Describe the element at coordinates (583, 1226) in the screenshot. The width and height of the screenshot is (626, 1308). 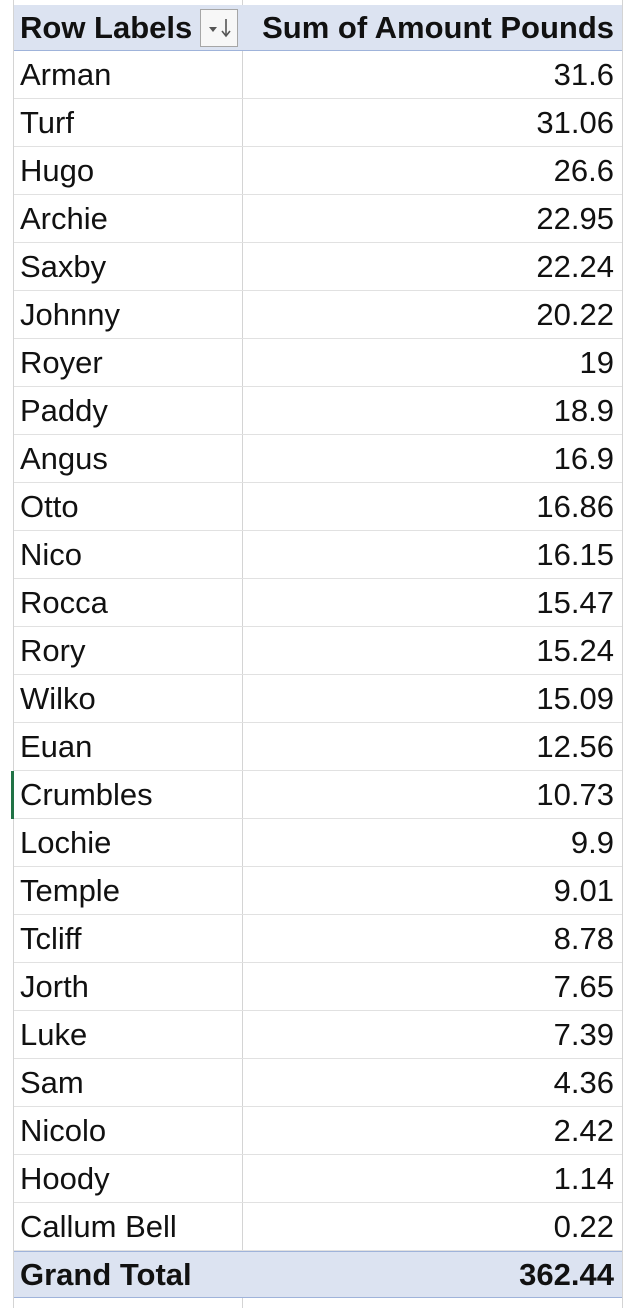
I see `row-value-cell: 0.22` at that location.